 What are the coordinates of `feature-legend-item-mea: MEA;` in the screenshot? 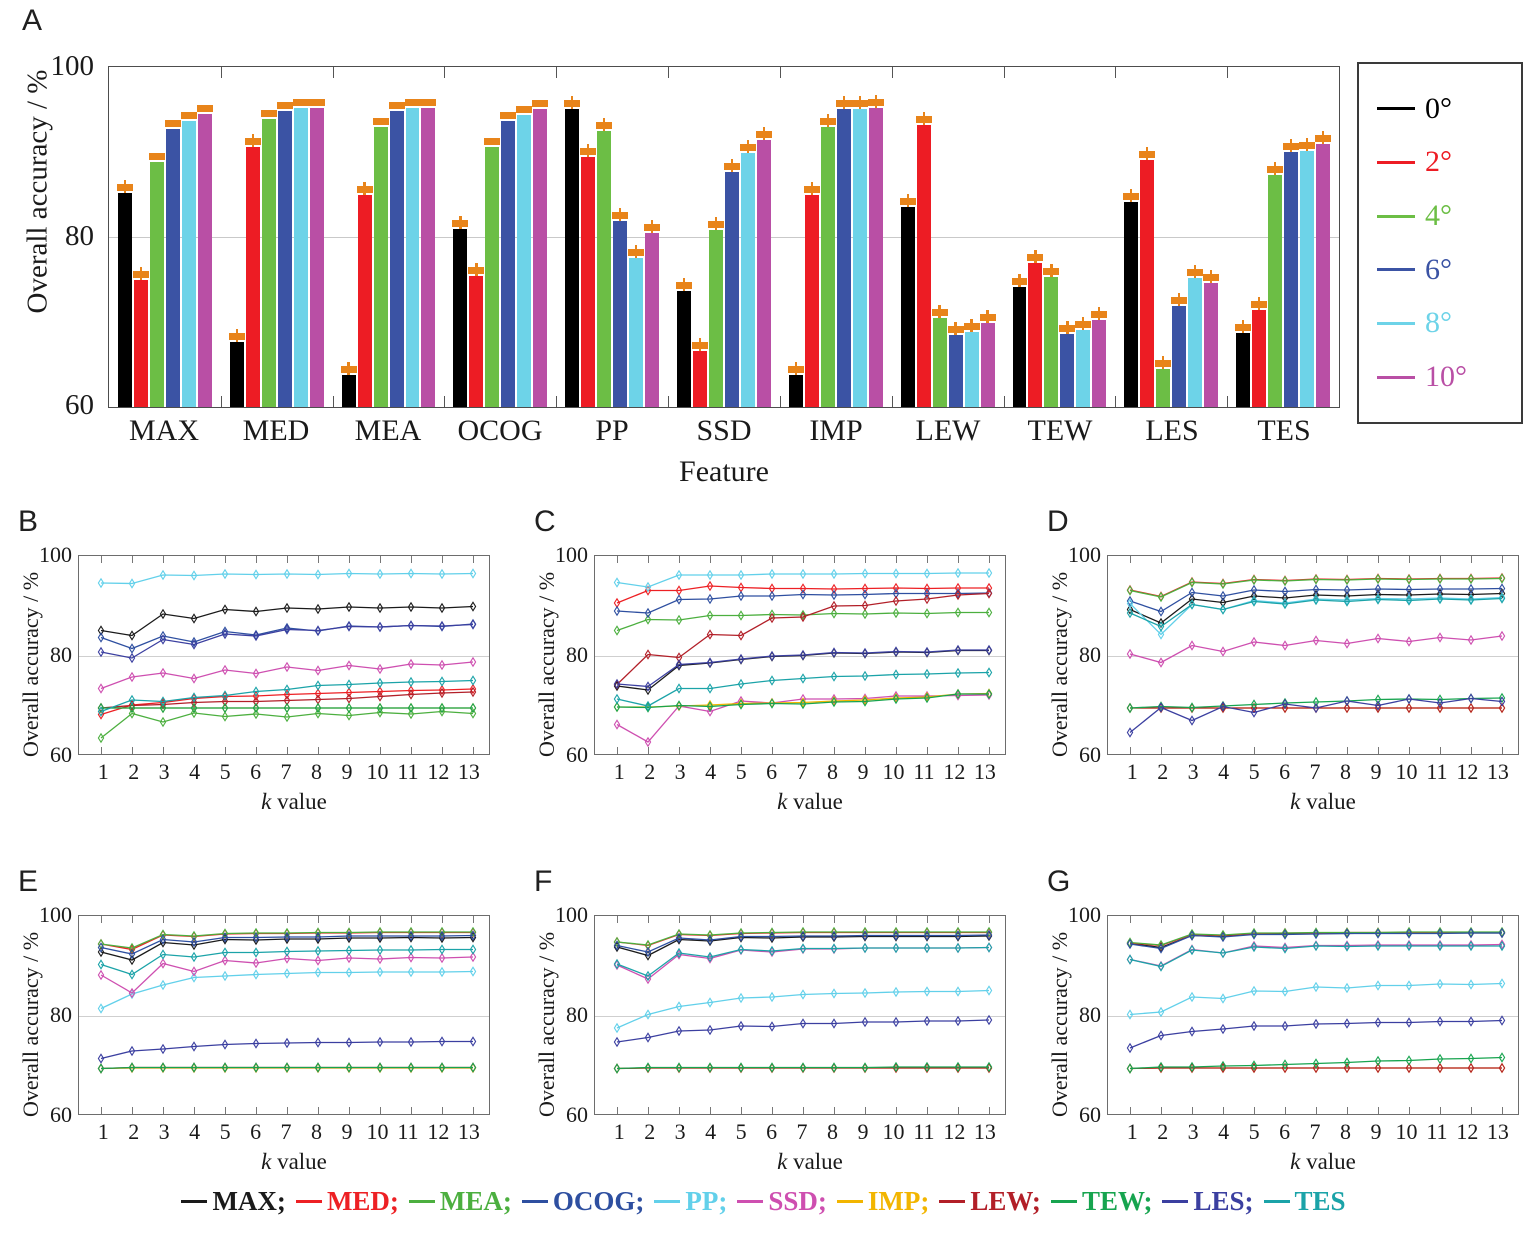 It's located at (460, 1201).